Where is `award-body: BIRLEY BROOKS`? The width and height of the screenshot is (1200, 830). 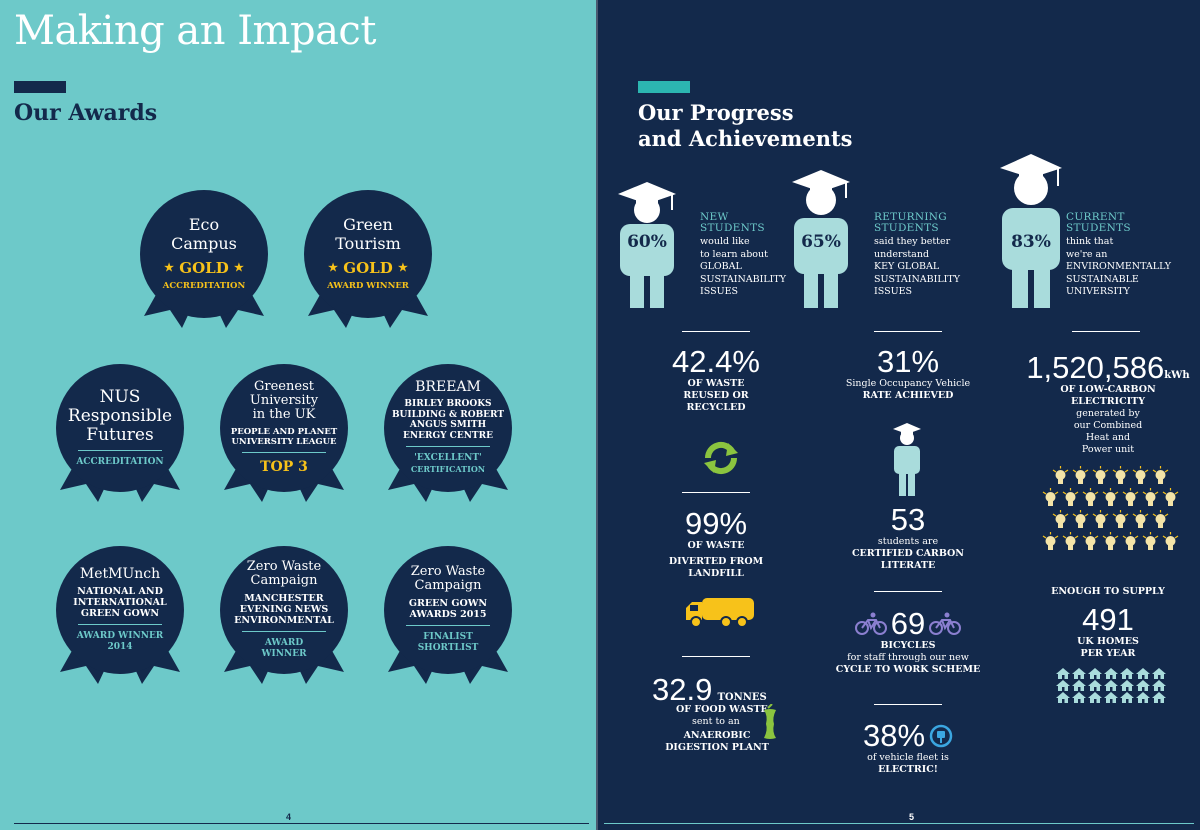 award-body: BIRLEY BROOKS is located at coordinates (448, 404).